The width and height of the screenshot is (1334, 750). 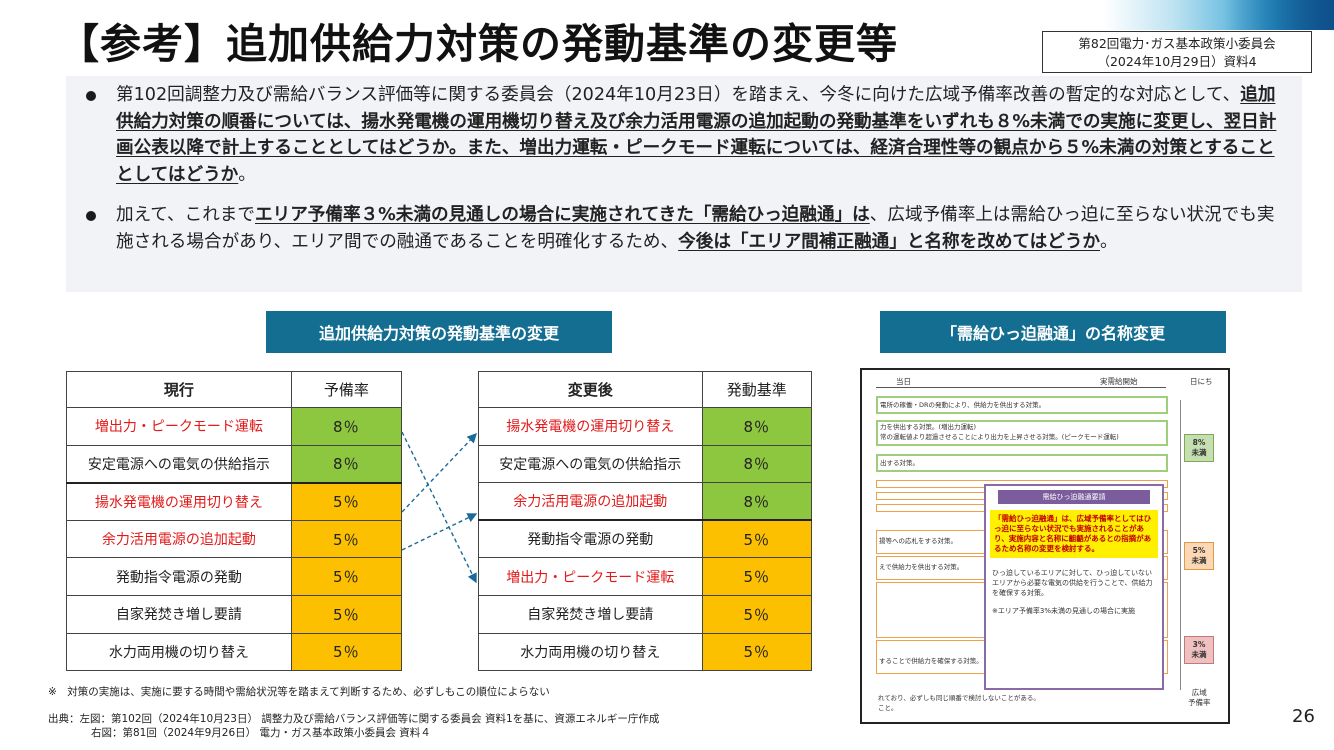 I want to click on diagram-box-text: 常の運転値より超過させることにより出力を上昇させる対策。(ピークモード運転), so click(x=999, y=437).